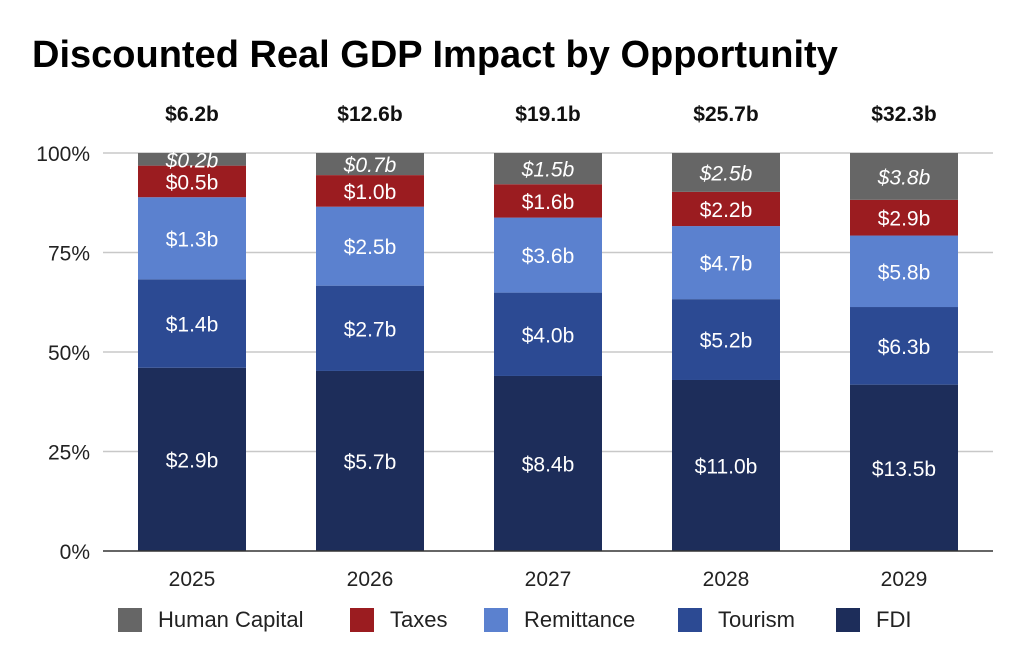  I want to click on chart-legend: Human Capital Taxes Remittance Tourism FDI, so click(515, 620).